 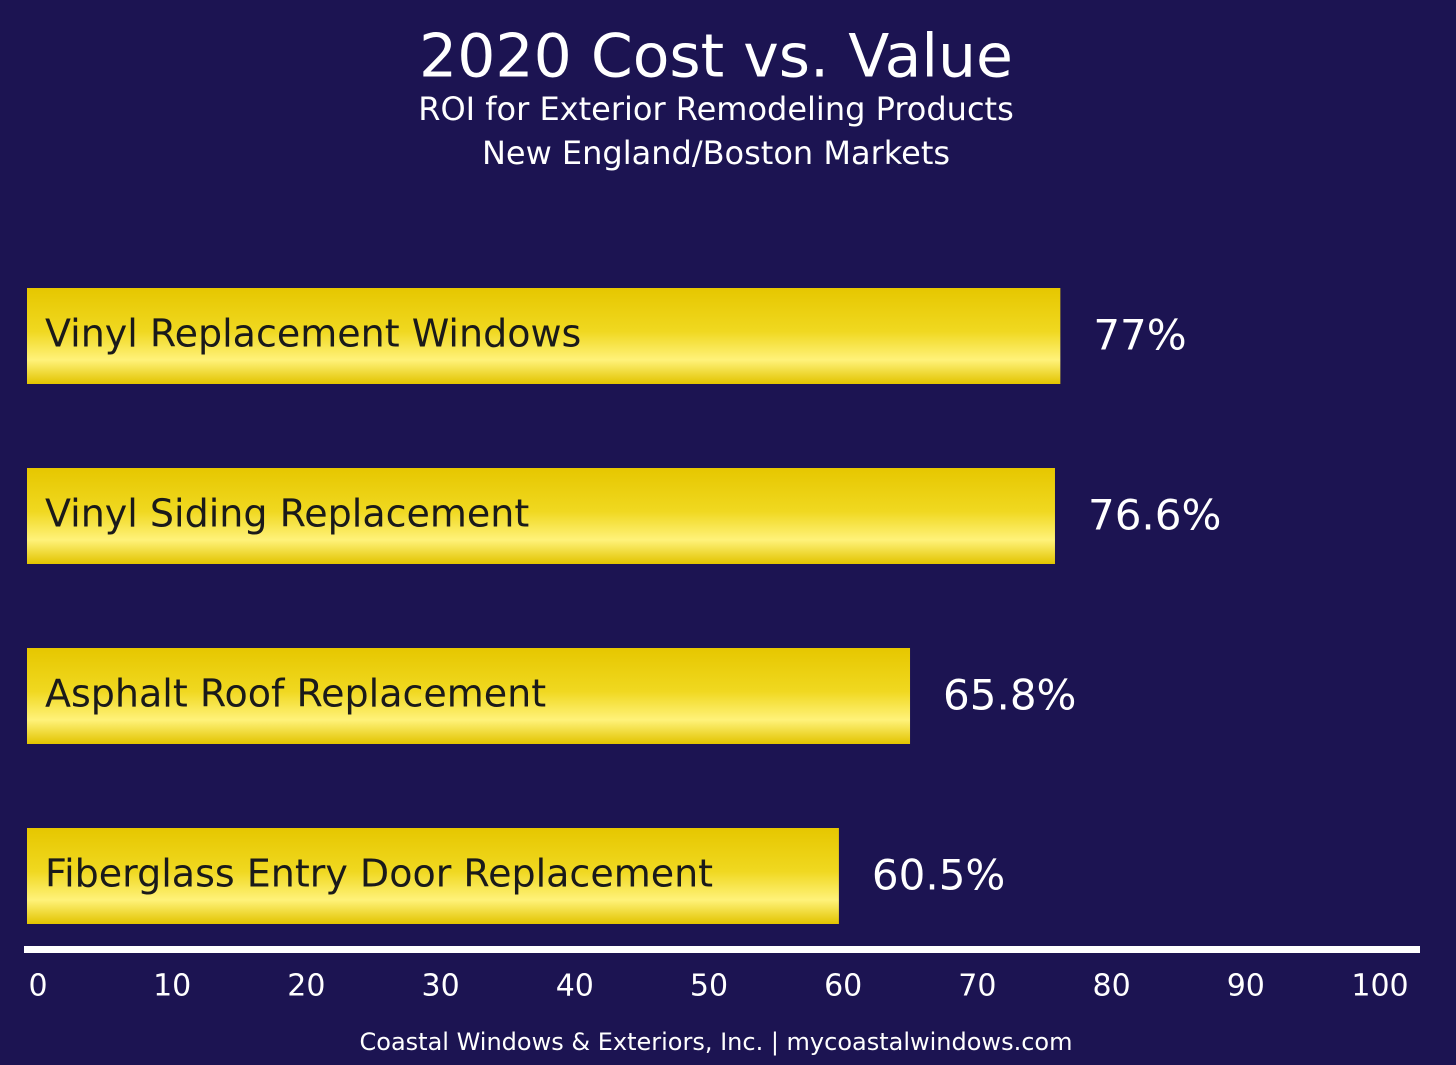 What do you see at coordinates (575, 986) in the screenshot?
I see `x-tick-label: 40` at bounding box center [575, 986].